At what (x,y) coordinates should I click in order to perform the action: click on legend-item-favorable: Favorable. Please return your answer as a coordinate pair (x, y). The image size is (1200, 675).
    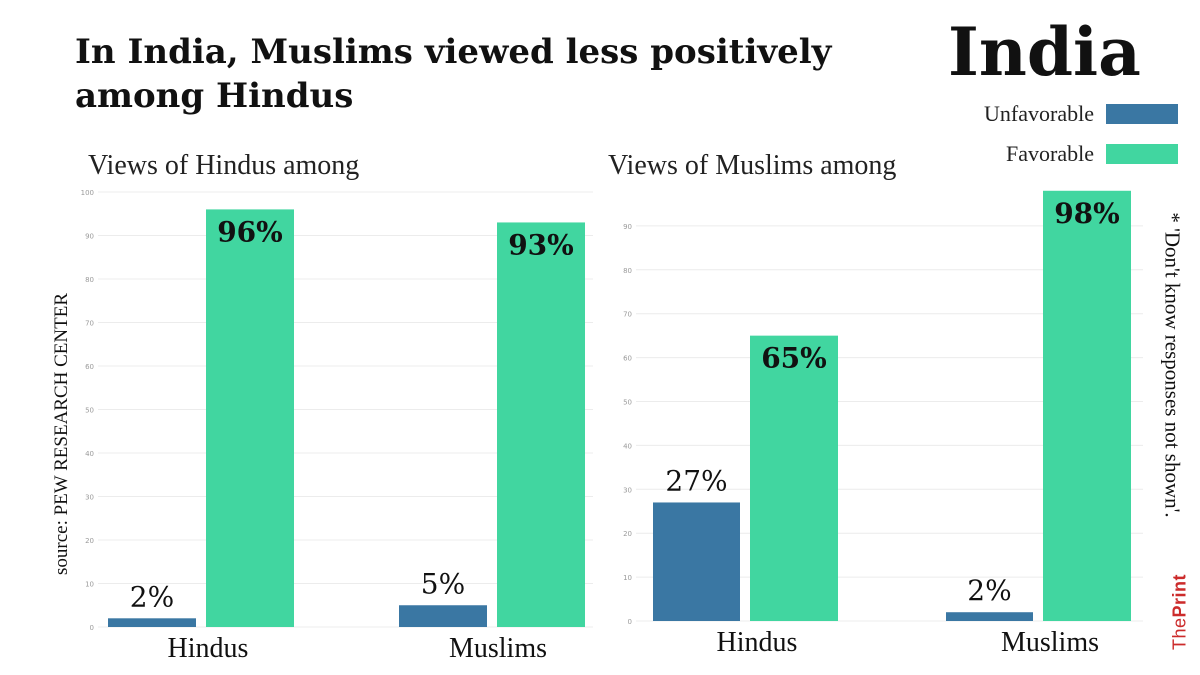
    Looking at the image, I should click on (1081, 154).